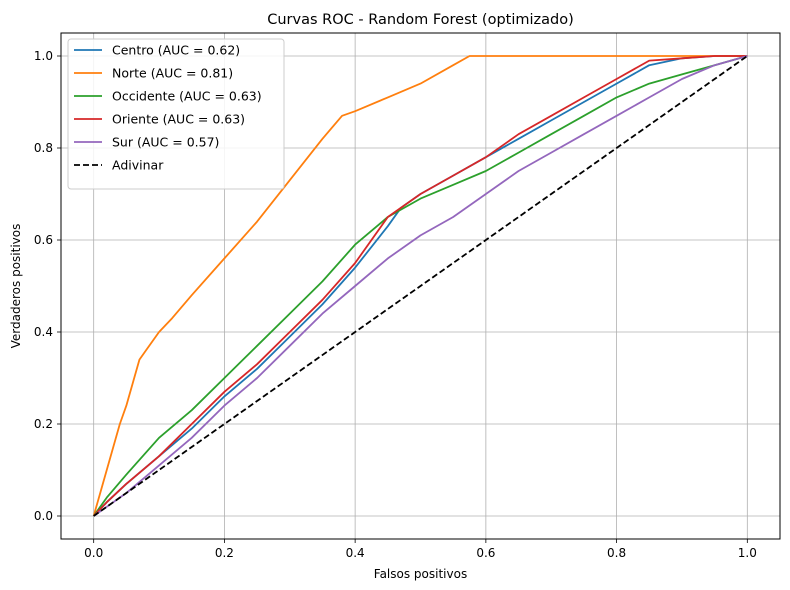  Describe the element at coordinates (187, 96) in the screenshot. I see `legend-label-2: Occidente (AUC = 0.63)` at that location.